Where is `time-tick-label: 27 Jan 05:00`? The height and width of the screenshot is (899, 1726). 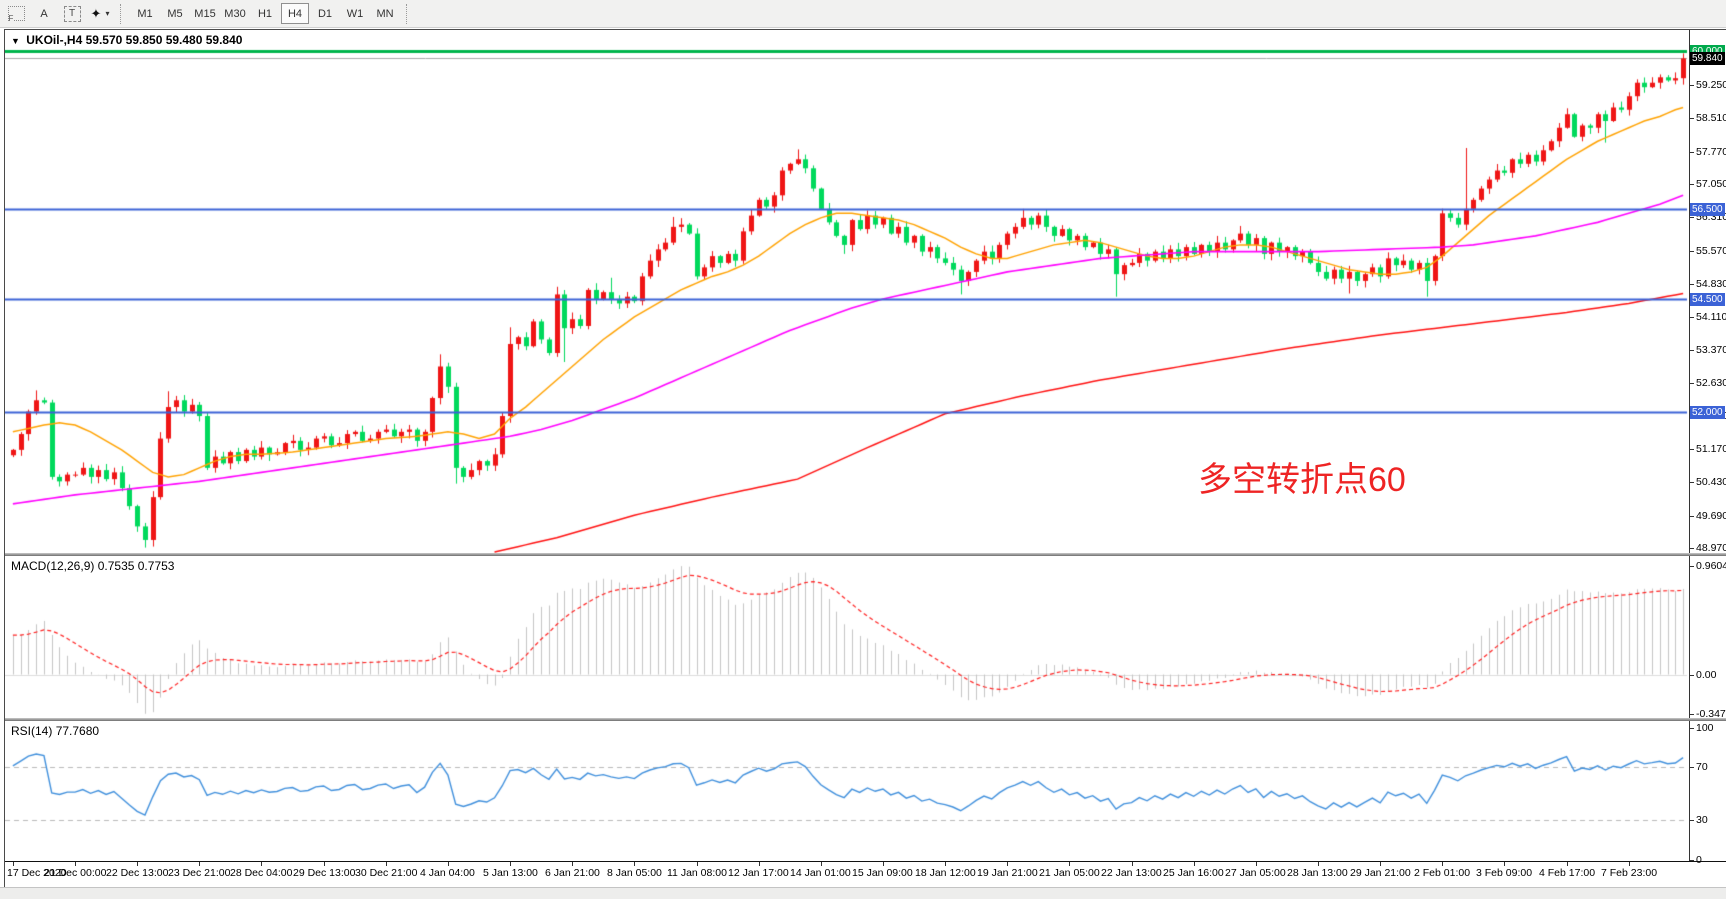 time-tick-label: 27 Jan 05:00 is located at coordinates (1255, 873).